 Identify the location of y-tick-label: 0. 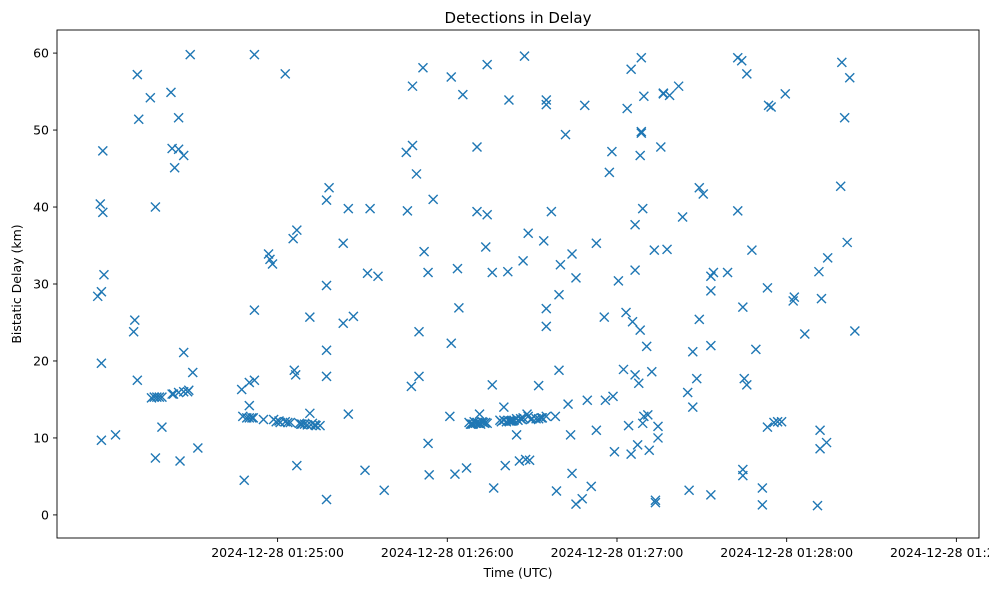
(45, 514).